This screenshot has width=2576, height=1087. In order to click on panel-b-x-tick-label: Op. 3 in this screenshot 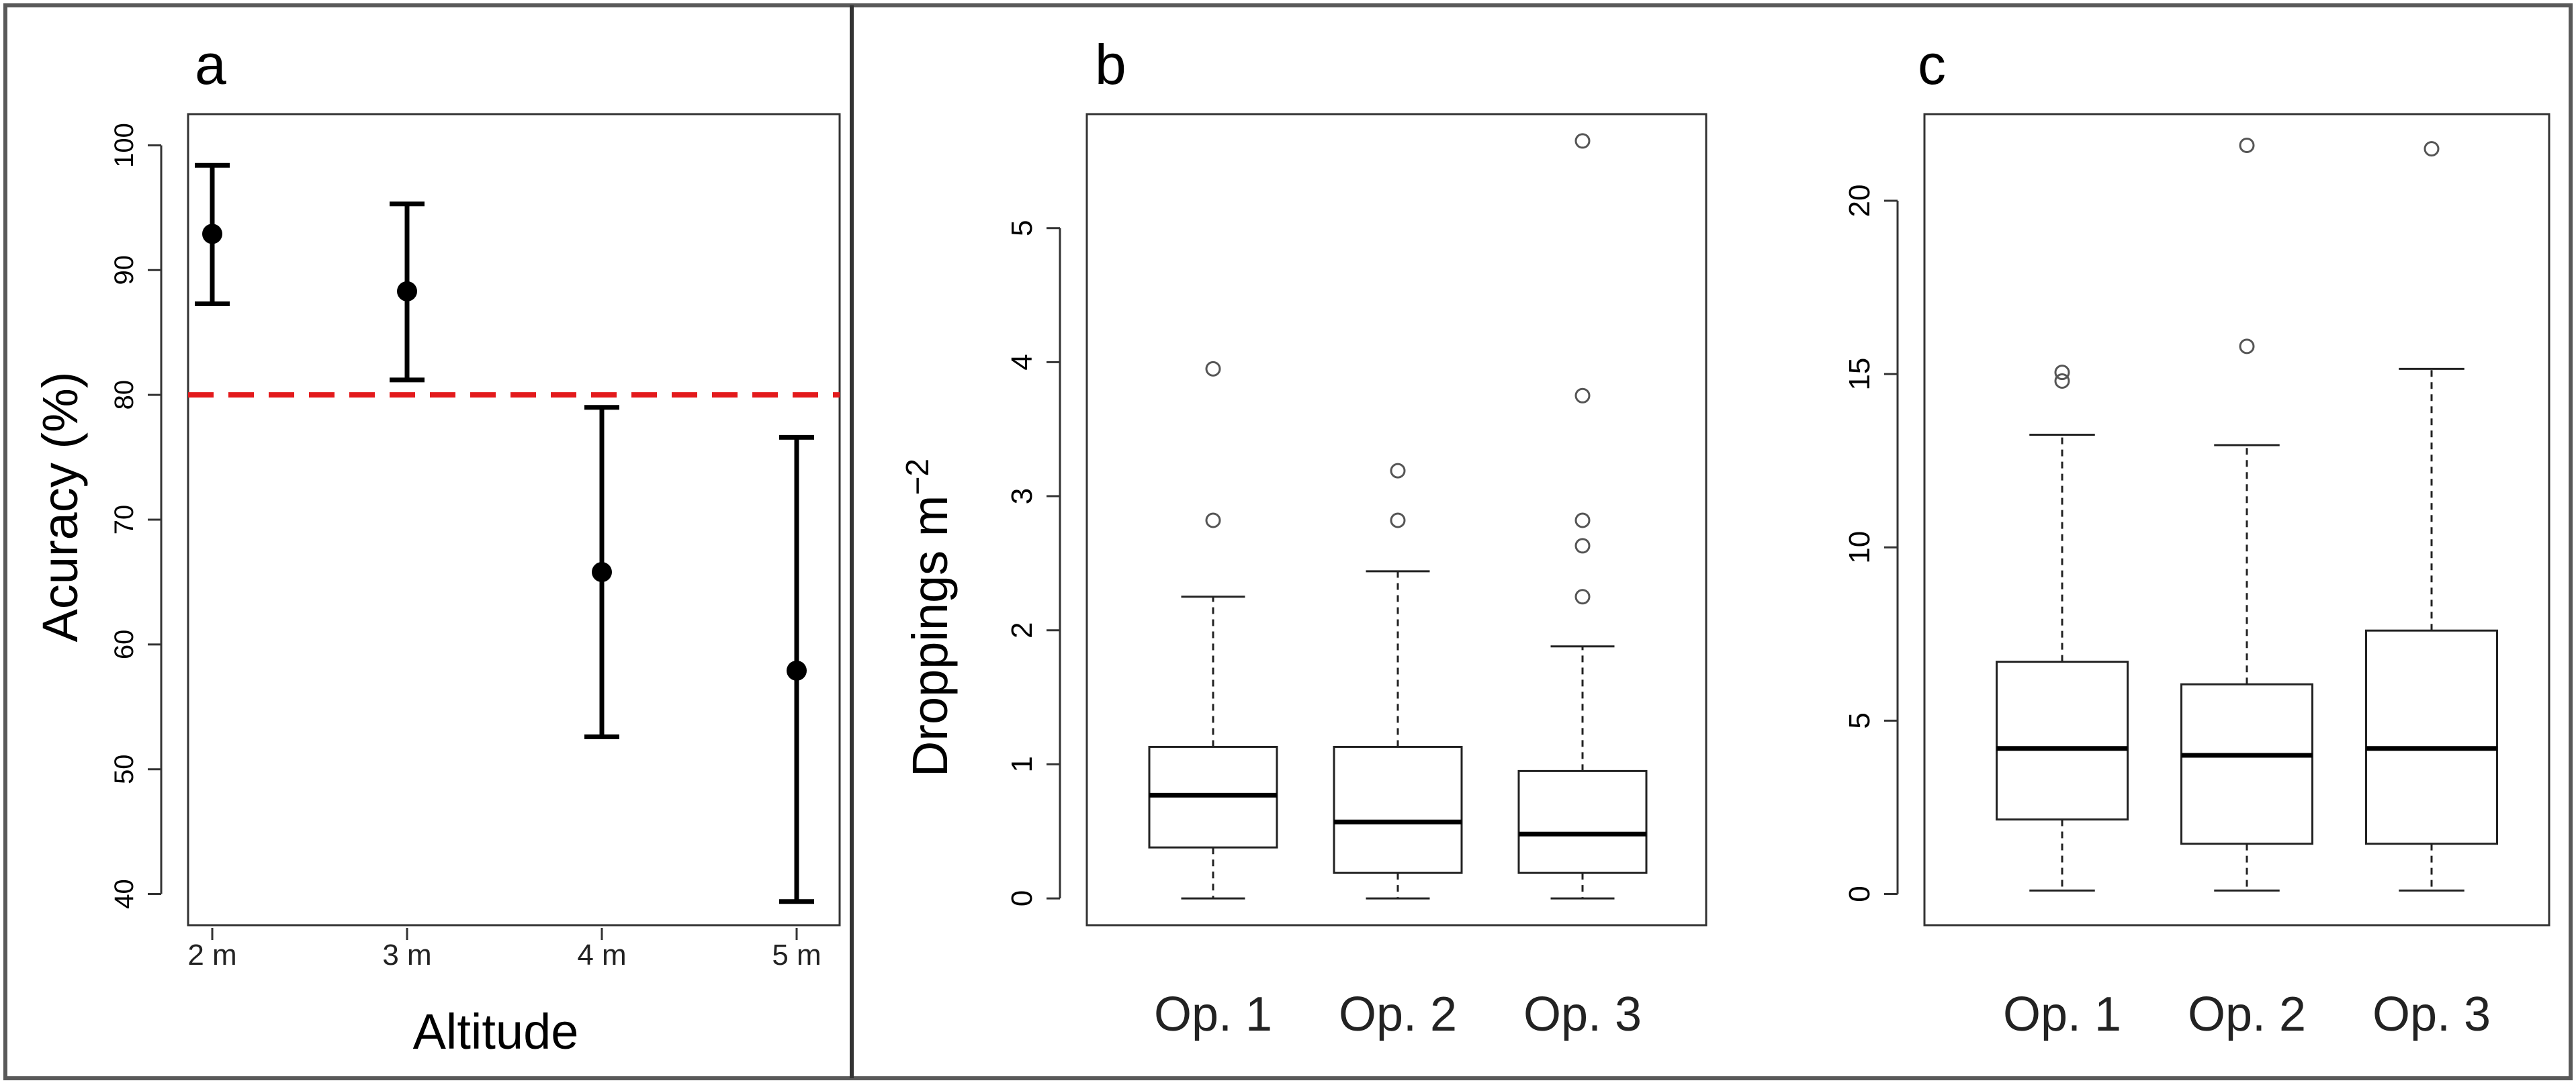, I will do `click(1582, 1014)`.